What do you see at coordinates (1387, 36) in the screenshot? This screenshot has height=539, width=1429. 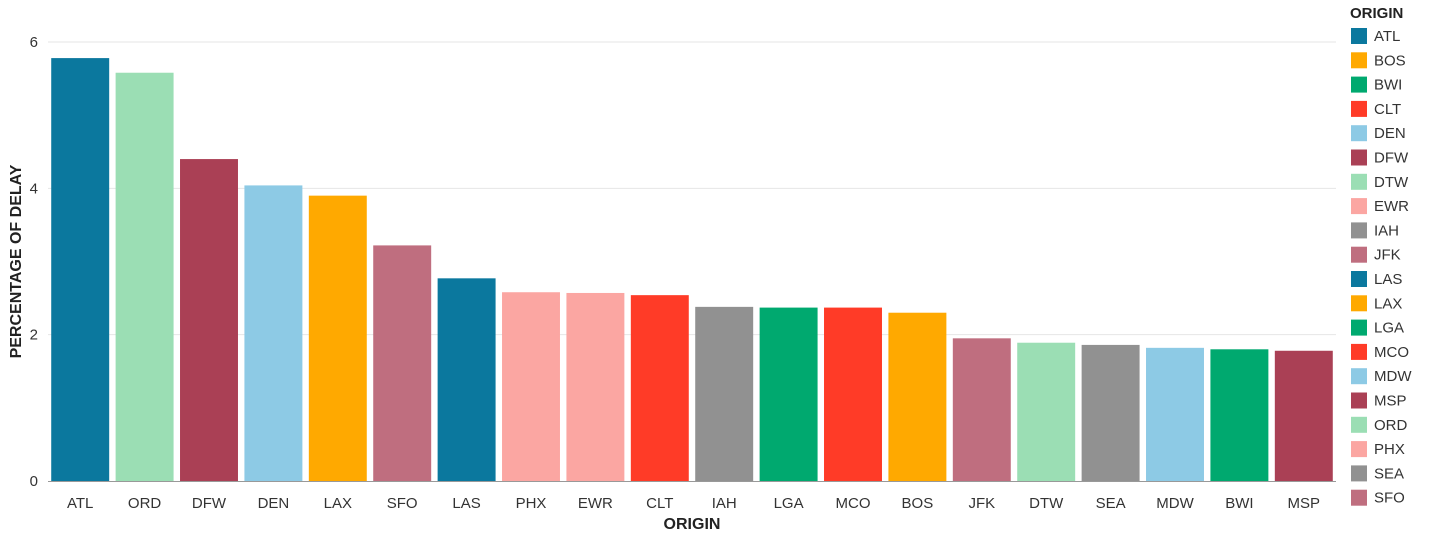 I see `legend-item-atl: ATL` at bounding box center [1387, 36].